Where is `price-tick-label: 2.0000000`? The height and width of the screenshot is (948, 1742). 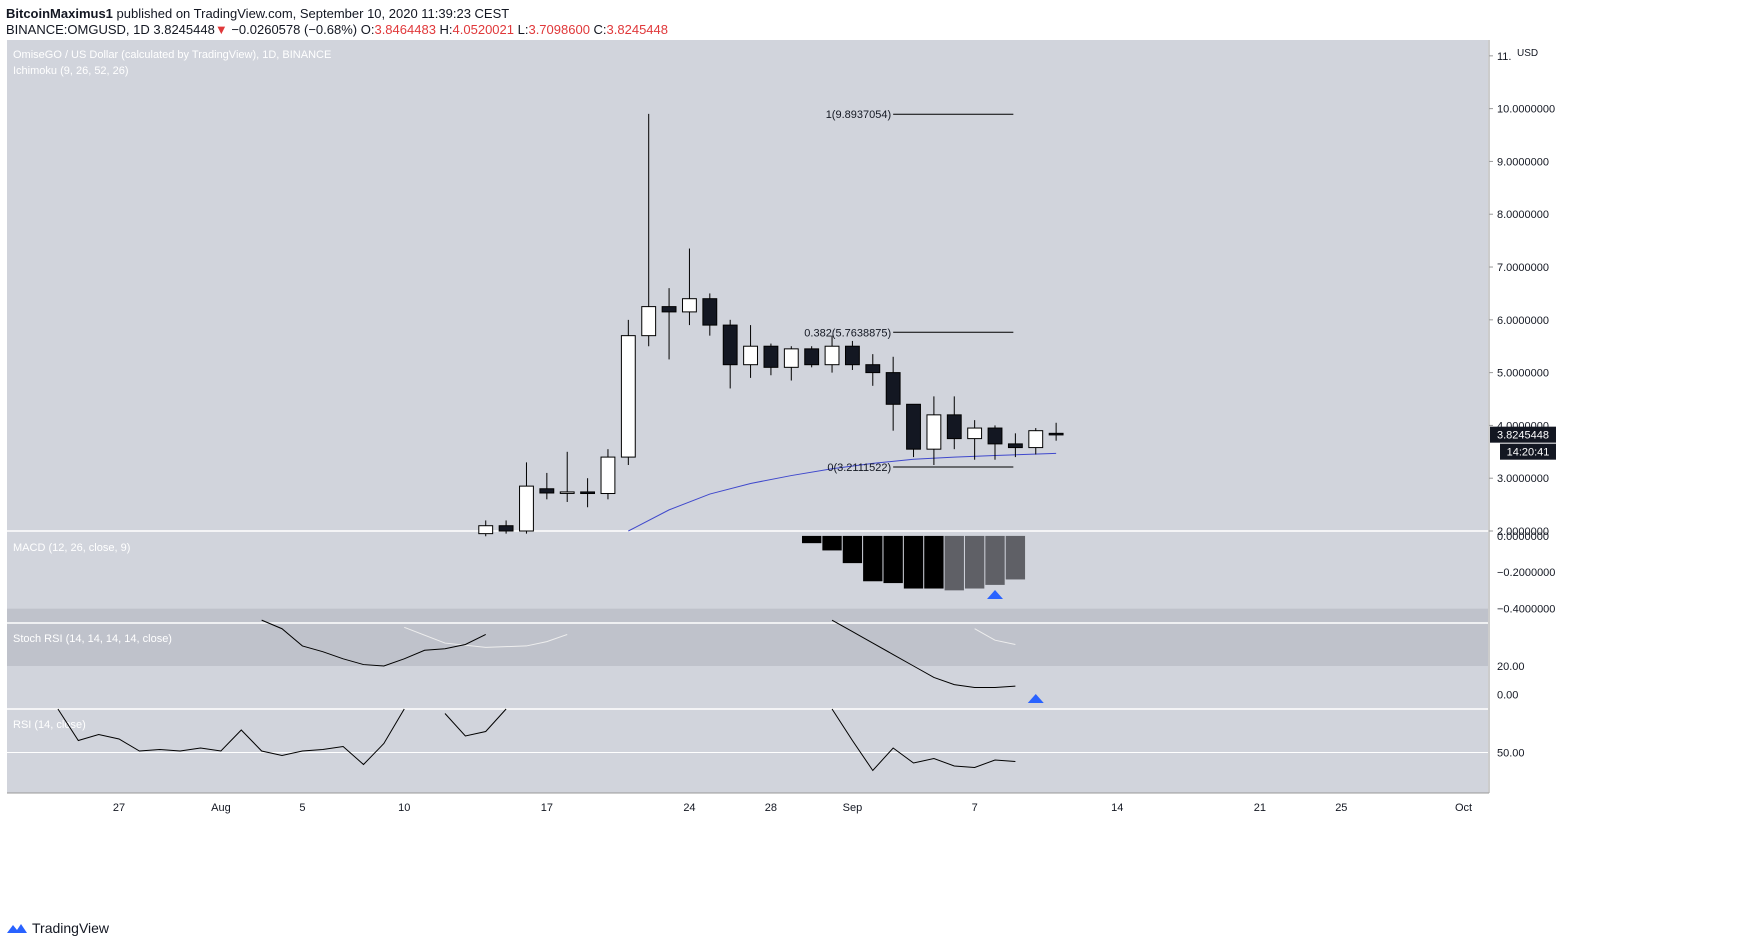
price-tick-label: 2.0000000 is located at coordinates (1523, 532).